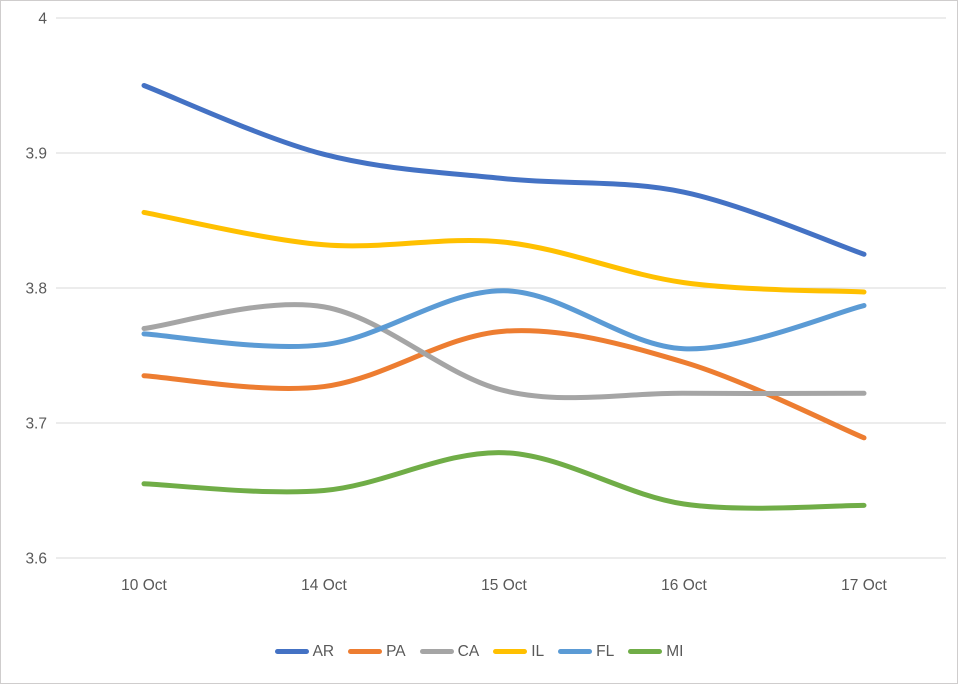 The width and height of the screenshot is (958, 684). Describe the element at coordinates (864, 585) in the screenshot. I see `x-axis-tick-label: 17 Oct` at that location.